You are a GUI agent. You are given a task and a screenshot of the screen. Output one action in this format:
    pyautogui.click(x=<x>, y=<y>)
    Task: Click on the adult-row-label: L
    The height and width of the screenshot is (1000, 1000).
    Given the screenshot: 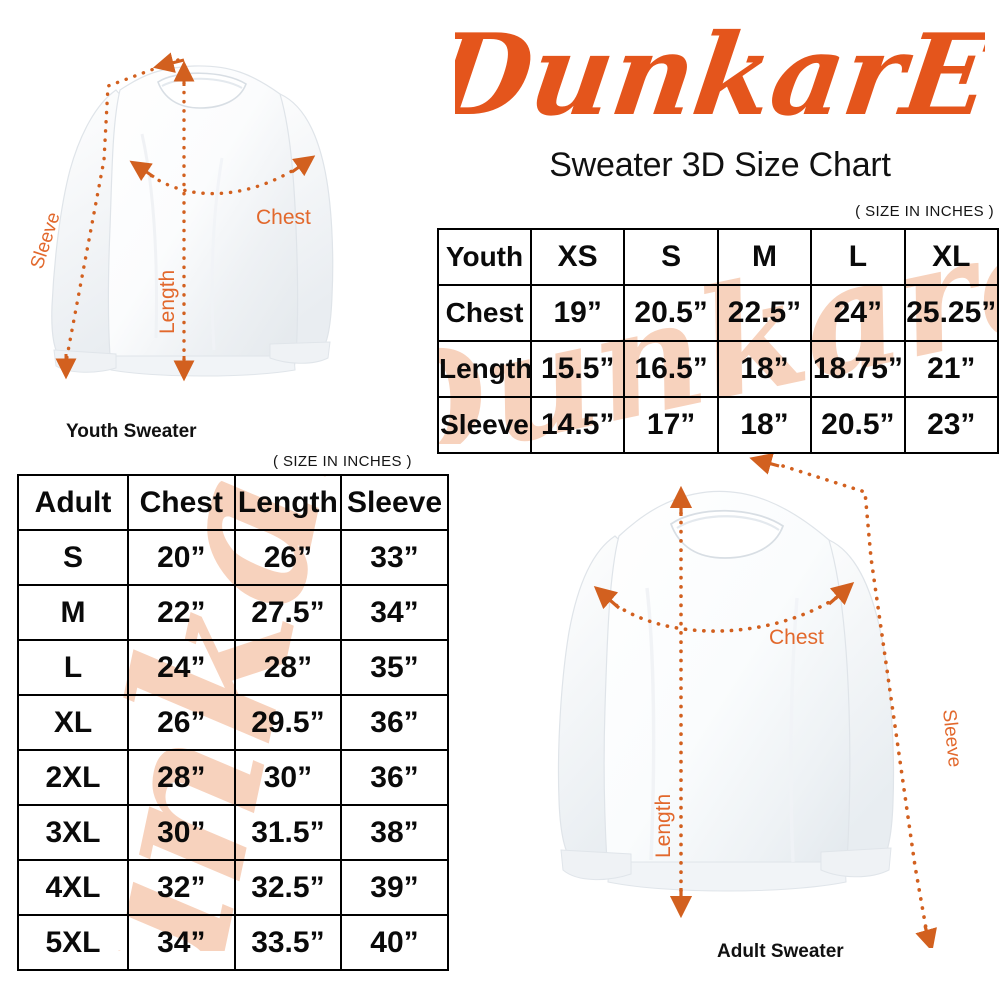 What is the action you would take?
    pyautogui.click(x=73, y=667)
    